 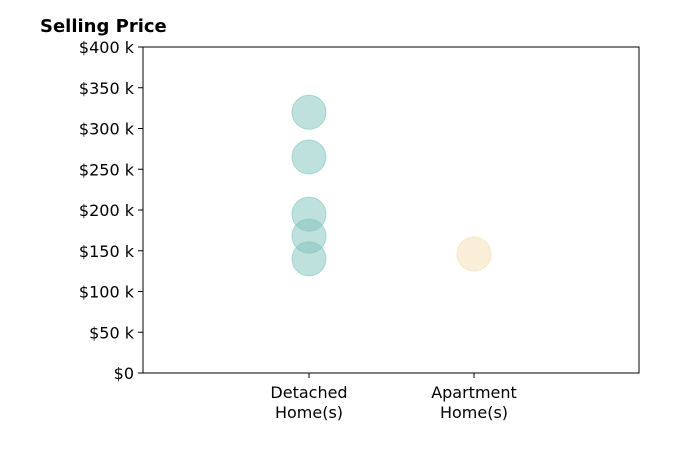 I want to click on y-tick-label: $200 k, so click(x=107, y=210).